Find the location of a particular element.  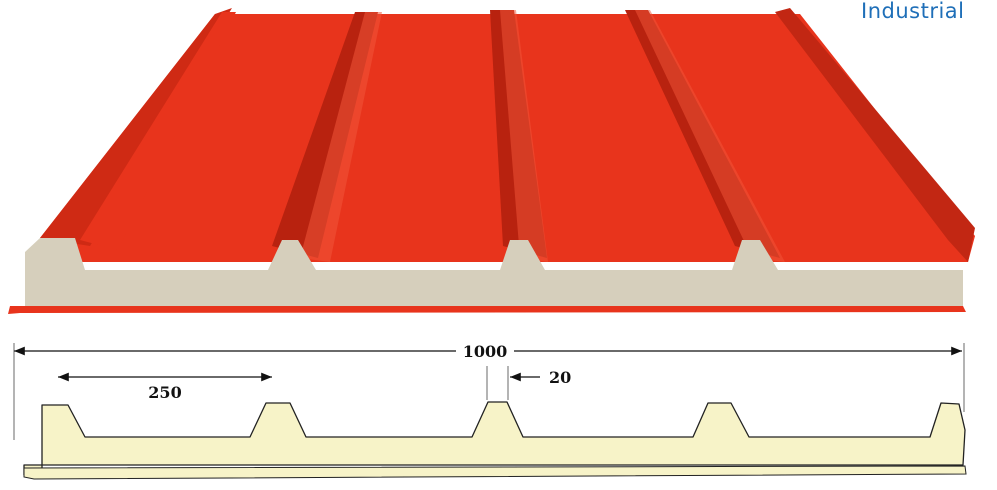

bottom-sheet-edge is located at coordinates (487, 310).